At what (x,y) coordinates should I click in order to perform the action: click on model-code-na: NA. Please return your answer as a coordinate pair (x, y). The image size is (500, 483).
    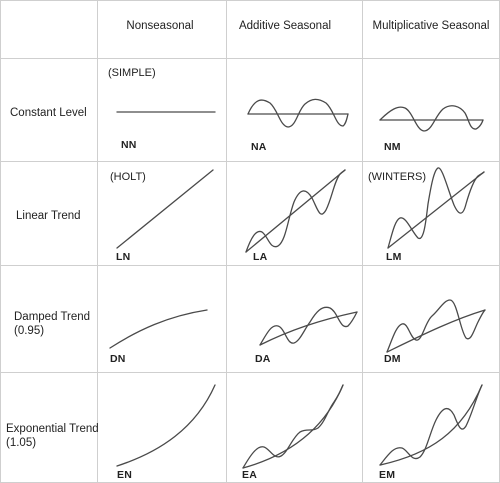
    Looking at the image, I should click on (259, 147).